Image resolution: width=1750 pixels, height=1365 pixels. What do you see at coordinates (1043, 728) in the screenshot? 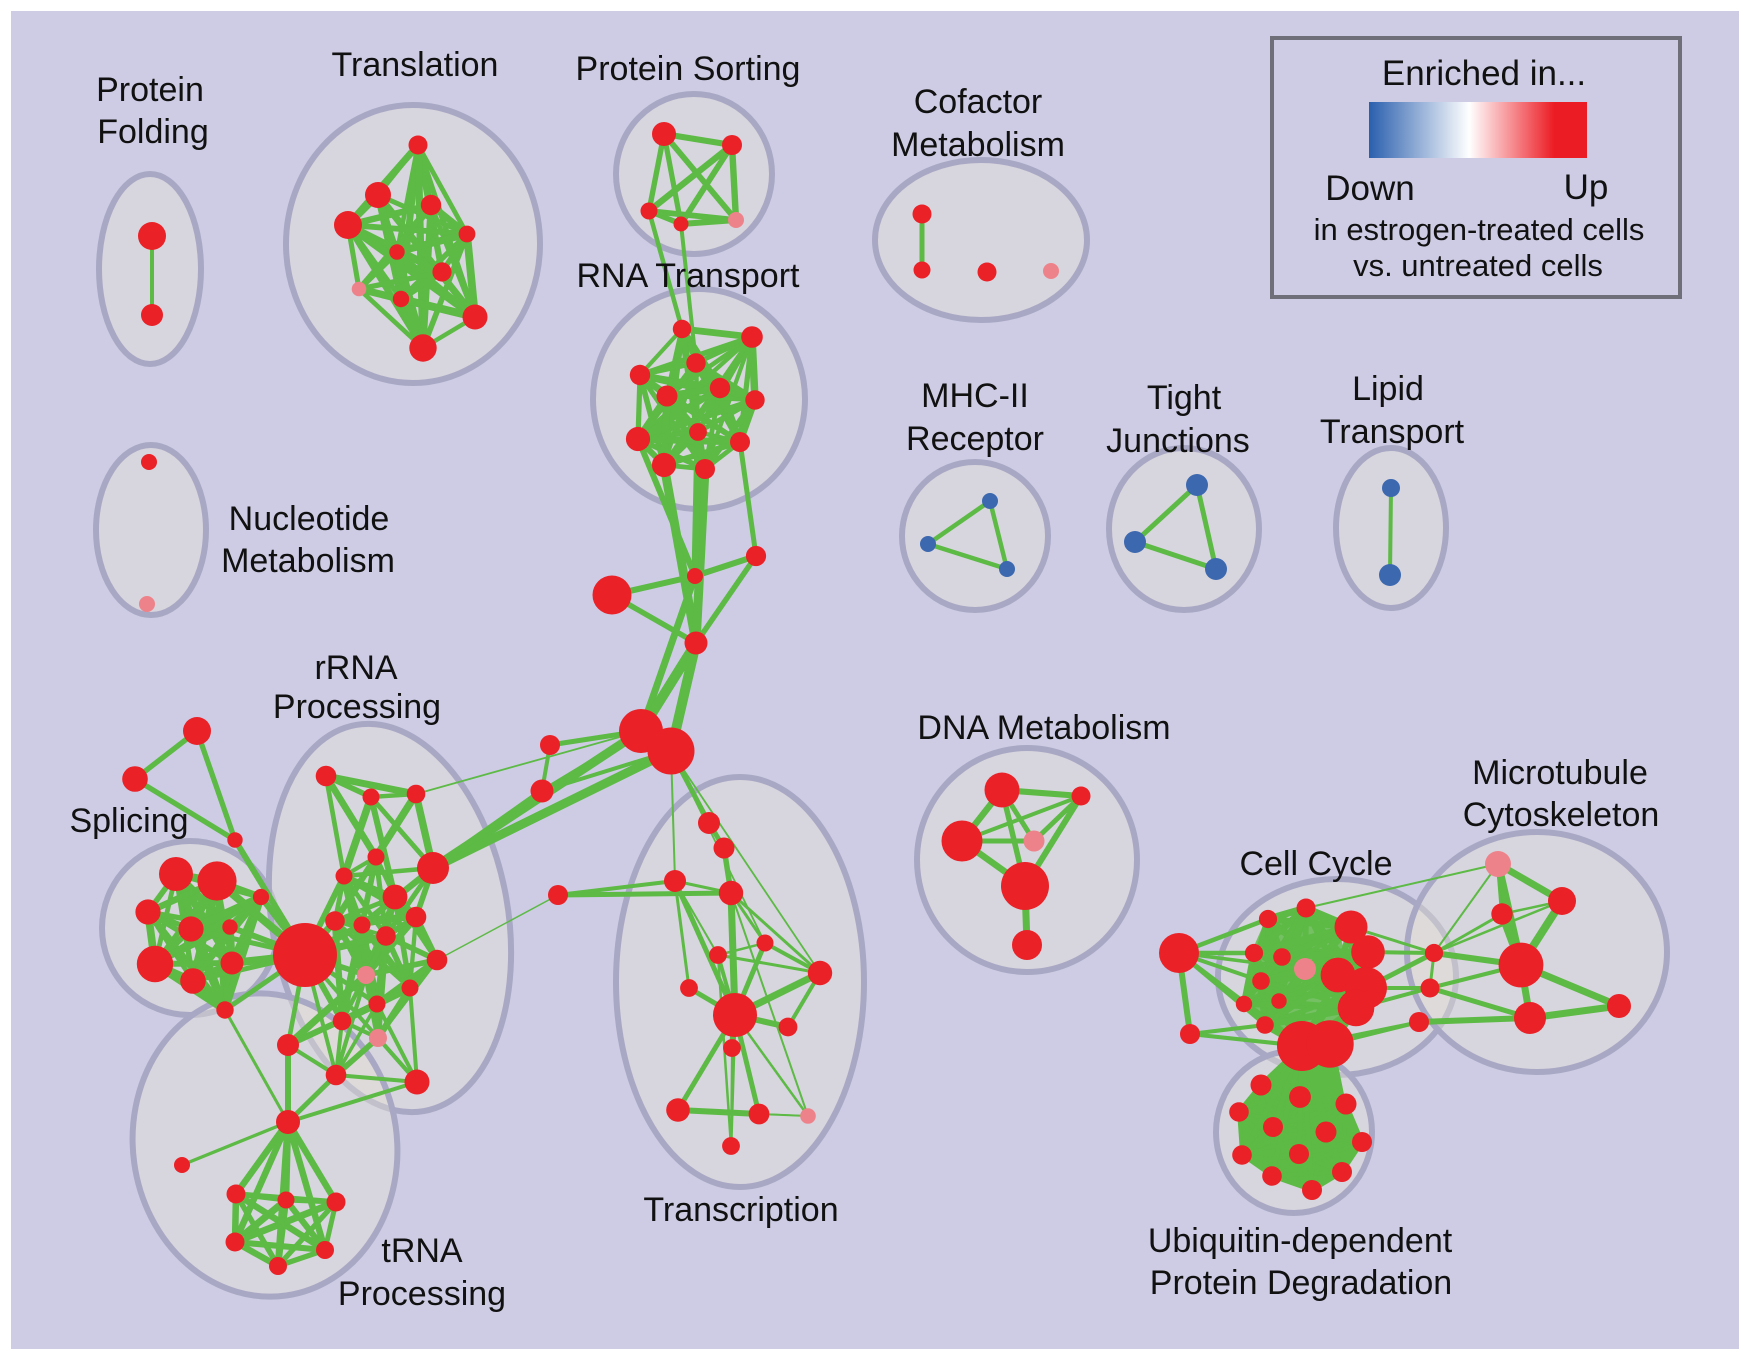
I see `svg-text: DNA Metabolism` at bounding box center [1043, 728].